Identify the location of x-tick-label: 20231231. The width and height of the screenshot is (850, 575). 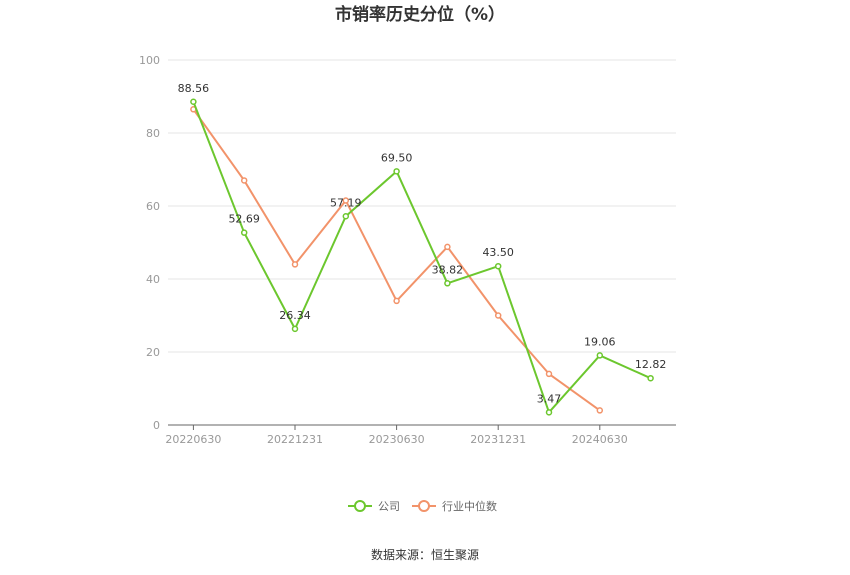
(498, 439).